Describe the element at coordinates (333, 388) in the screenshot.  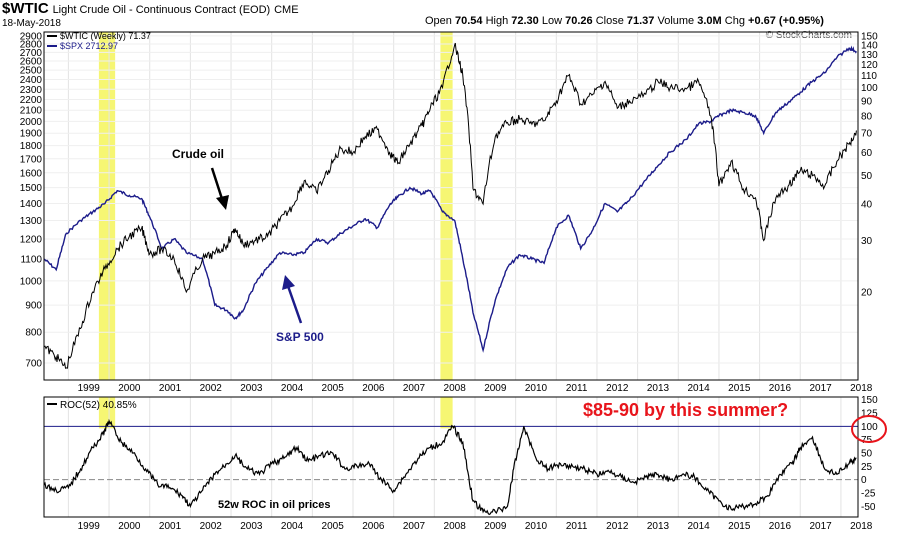
I see `x-tick-label-main: 2005` at that location.